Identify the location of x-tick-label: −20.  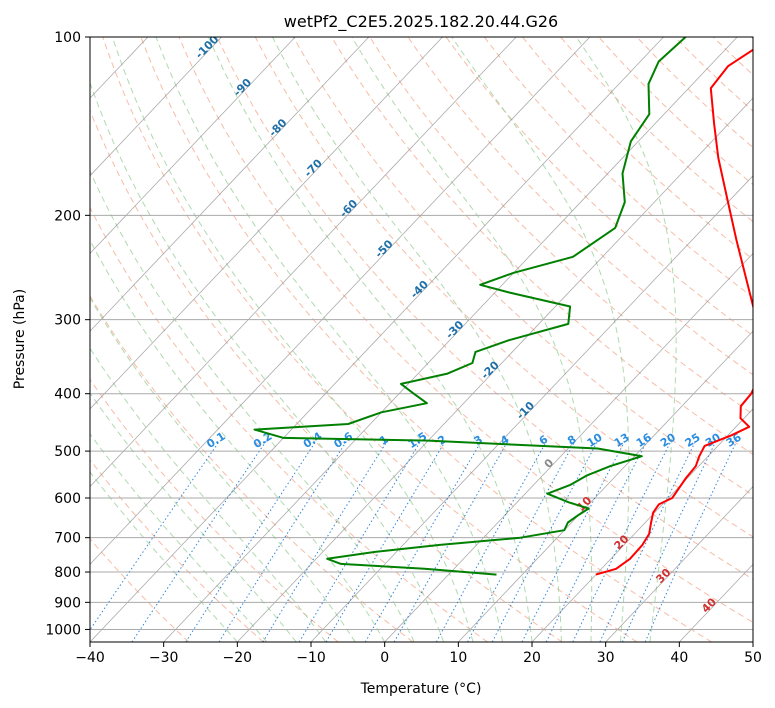
(238, 658).